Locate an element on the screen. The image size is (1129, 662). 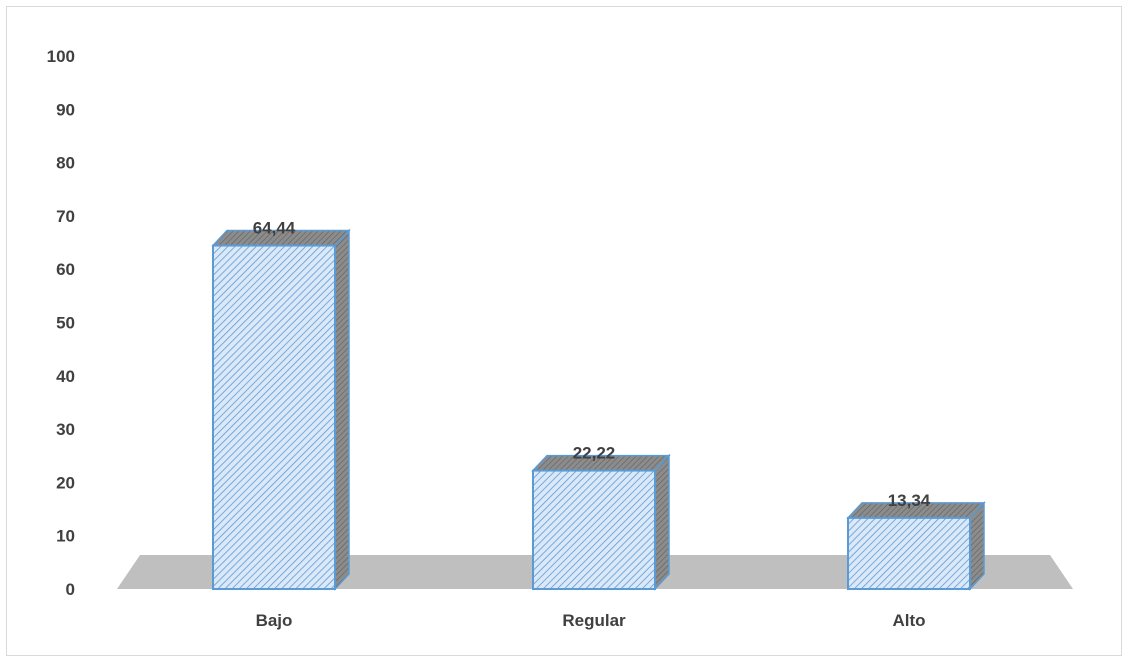
y-tick-label-30: 30 is located at coordinates (65, 429).